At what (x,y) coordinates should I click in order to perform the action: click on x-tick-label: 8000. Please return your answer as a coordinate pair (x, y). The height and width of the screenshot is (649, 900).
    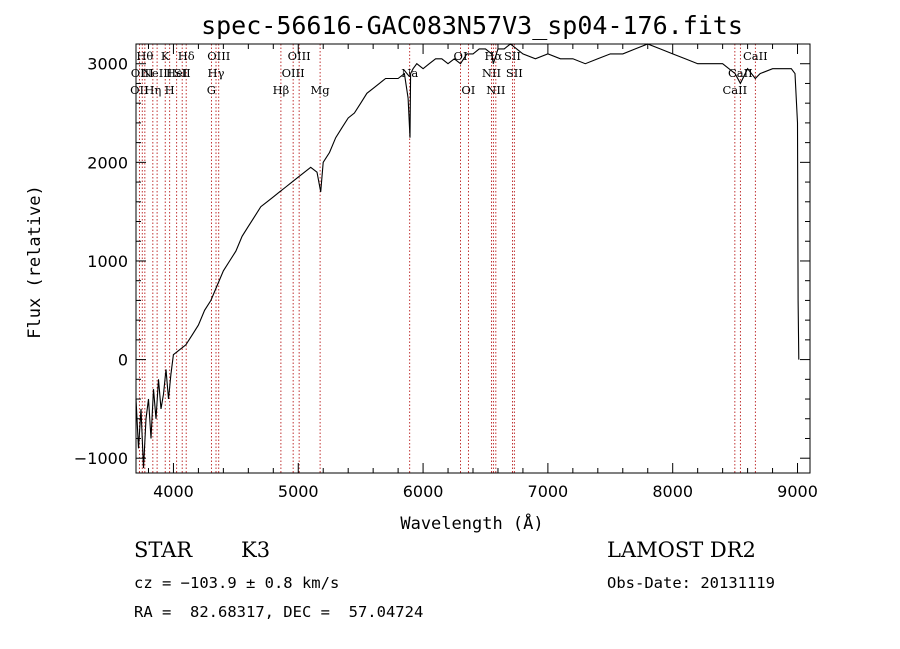
    Looking at the image, I should click on (672, 491).